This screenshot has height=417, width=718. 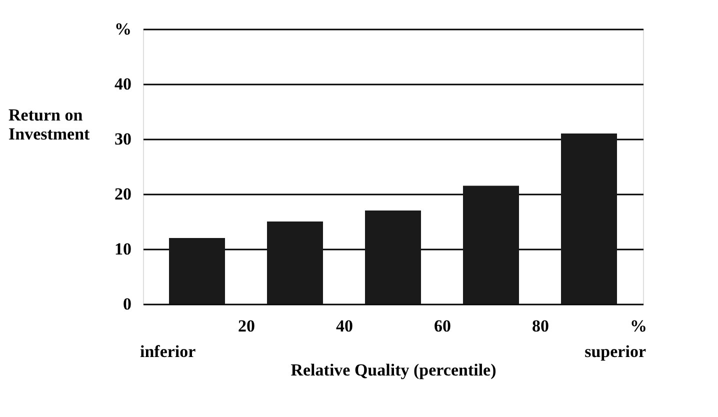 I want to click on x-axis-title: Relative Quality (percentile), so click(x=393, y=370).